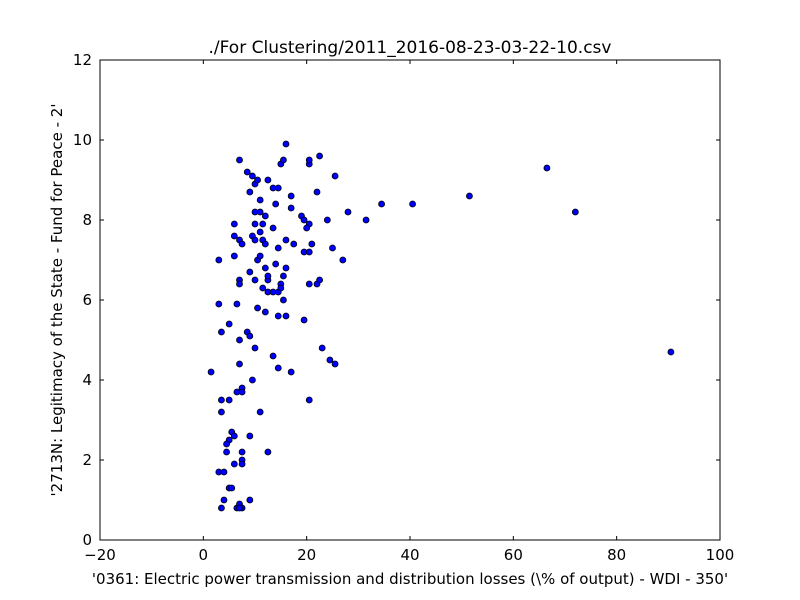 This screenshot has width=800, height=600. What do you see at coordinates (82, 140) in the screenshot?
I see `y-tick-label: 10` at bounding box center [82, 140].